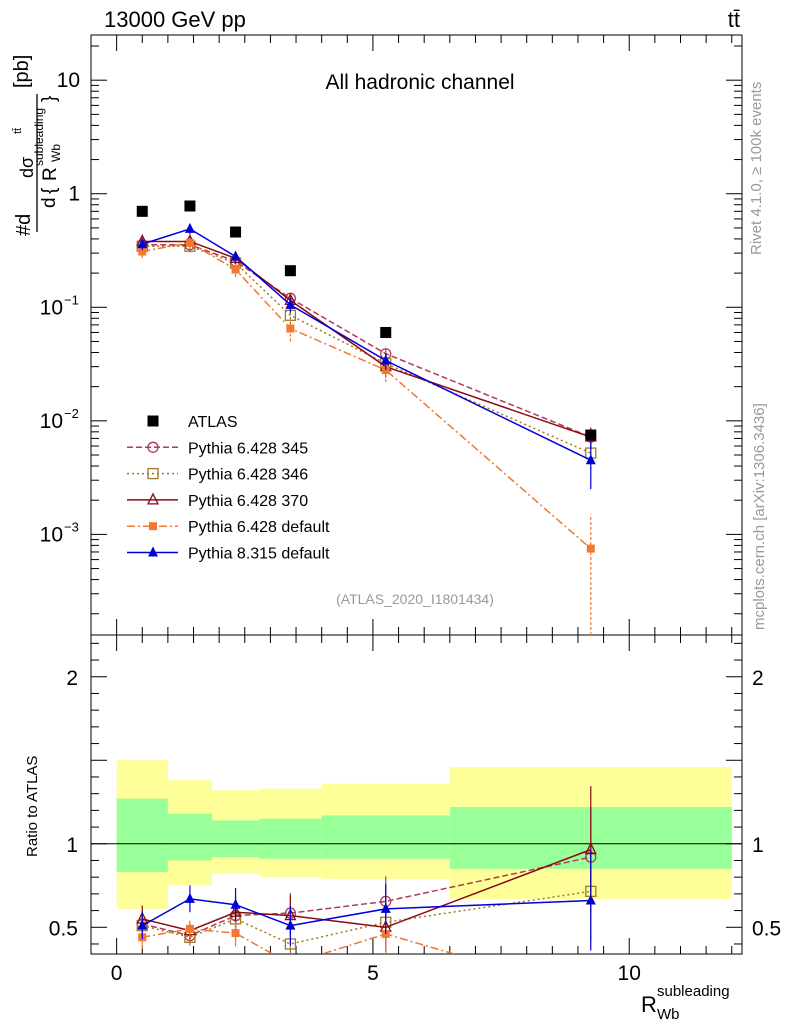 This screenshot has width=786, height=1024. Describe the element at coordinates (71, 526) in the screenshot. I see `y-tick-exponent: −3` at that location.